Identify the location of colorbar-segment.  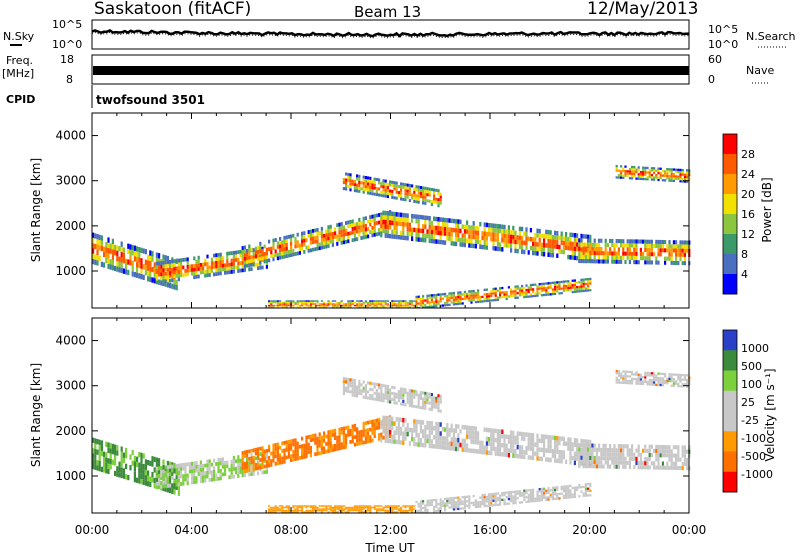
(730, 224).